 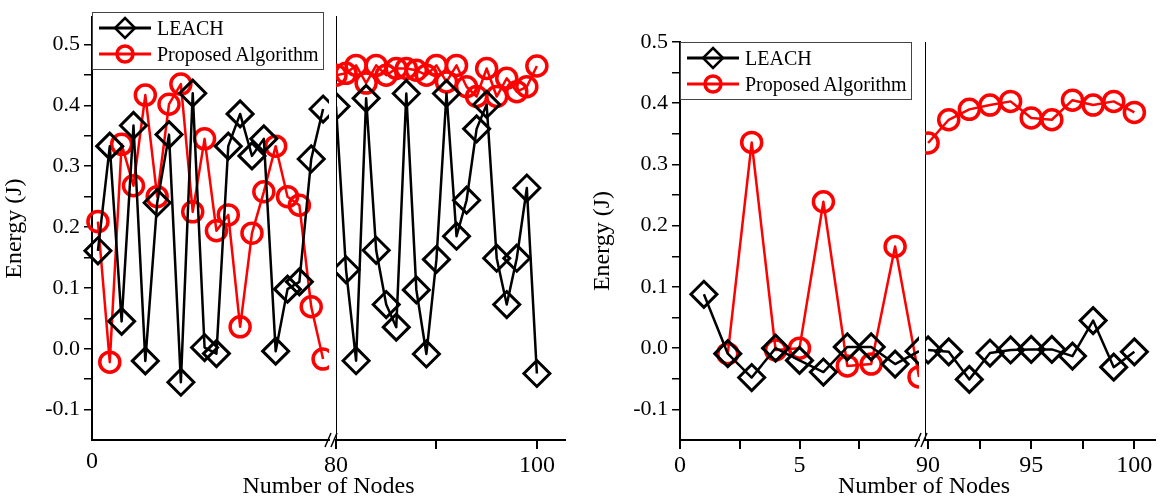 I want to click on x-tick-label: 95, so click(x=1031, y=463).